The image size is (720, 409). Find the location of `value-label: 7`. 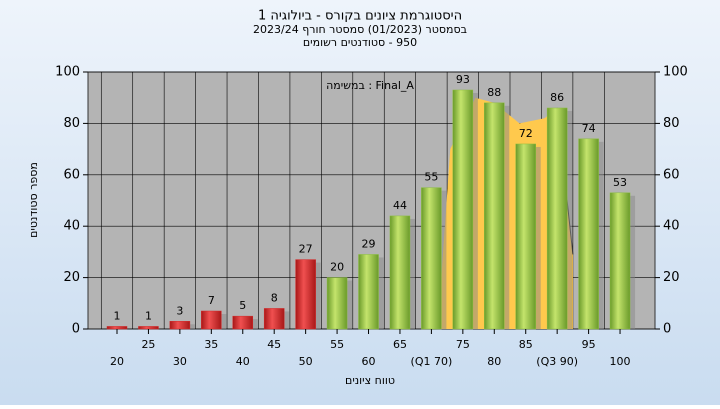

value-label: 7 is located at coordinates (211, 300).